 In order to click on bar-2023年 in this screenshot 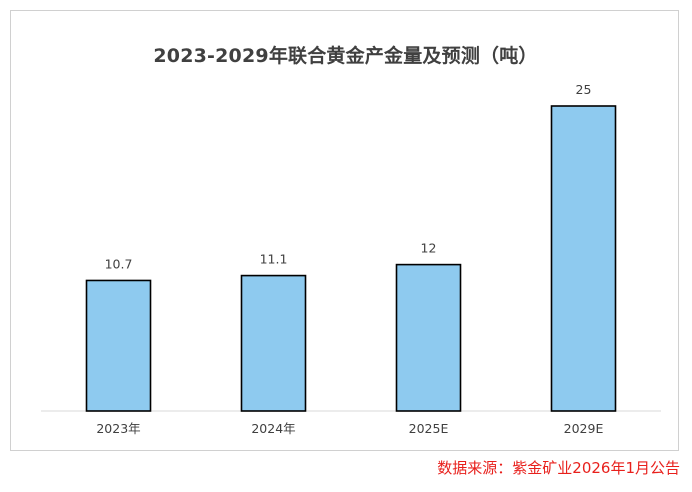, I will do `click(118, 345)`.